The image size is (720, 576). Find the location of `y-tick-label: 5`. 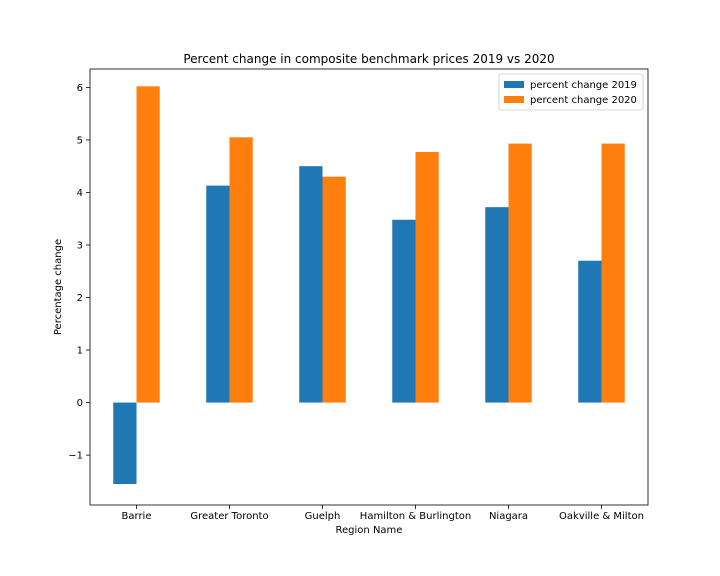

y-tick-label: 5 is located at coordinates (80, 140).